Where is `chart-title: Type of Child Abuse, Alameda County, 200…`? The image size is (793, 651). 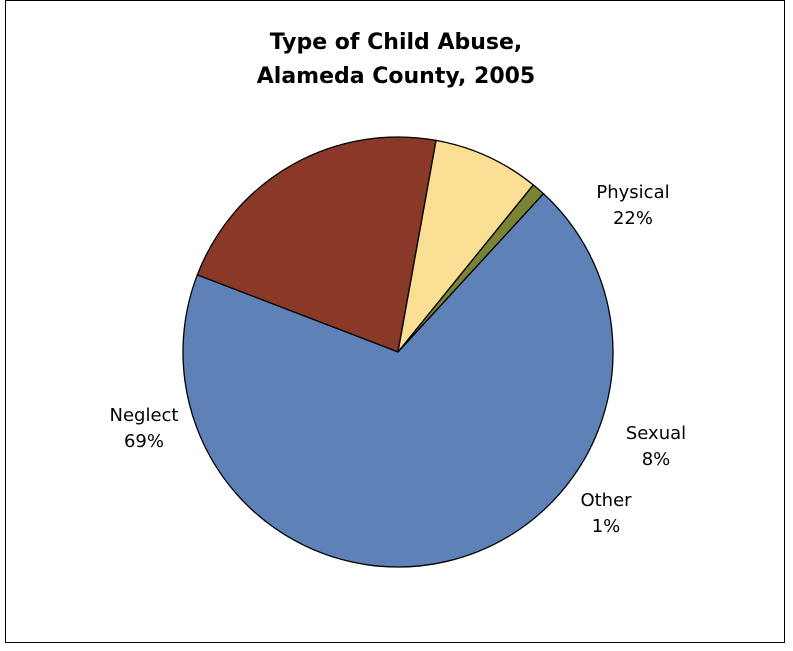 chart-title: Type of Child Abuse, Alameda County, 200… is located at coordinates (396, 60).